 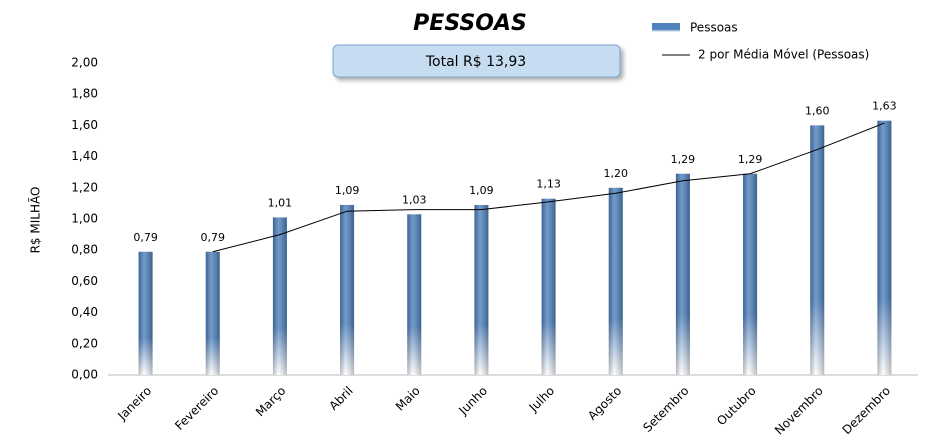 I want to click on y-tick-label: 0,20, so click(x=84, y=343).